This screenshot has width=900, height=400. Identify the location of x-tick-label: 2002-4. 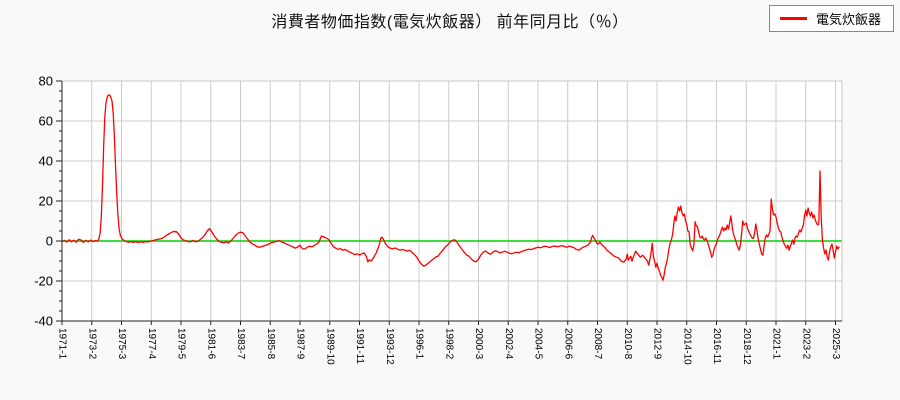
(508, 344).